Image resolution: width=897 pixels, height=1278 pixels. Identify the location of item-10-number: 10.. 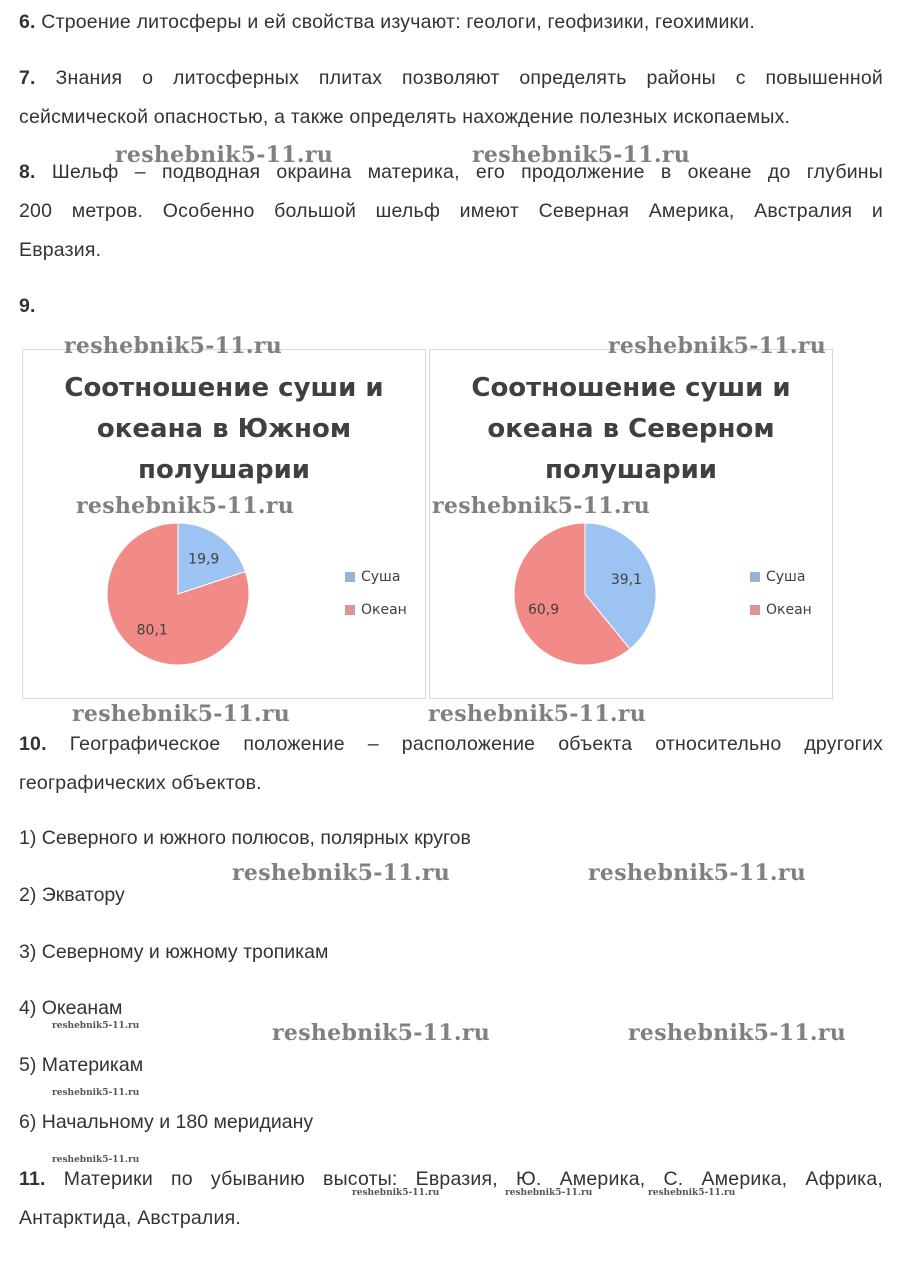
(33, 744).